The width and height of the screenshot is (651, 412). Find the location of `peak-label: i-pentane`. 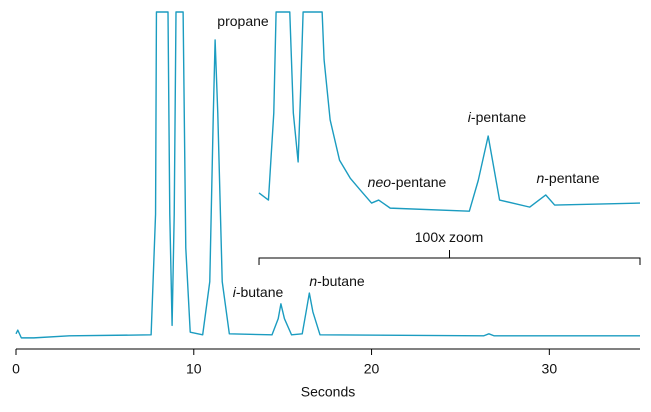

peak-label: i-pentane is located at coordinates (497, 117).